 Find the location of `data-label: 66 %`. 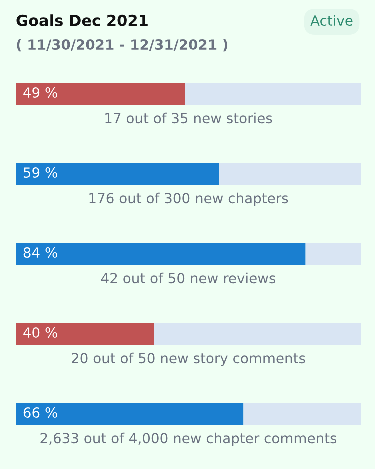

data-label: 66 % is located at coordinates (41, 413).